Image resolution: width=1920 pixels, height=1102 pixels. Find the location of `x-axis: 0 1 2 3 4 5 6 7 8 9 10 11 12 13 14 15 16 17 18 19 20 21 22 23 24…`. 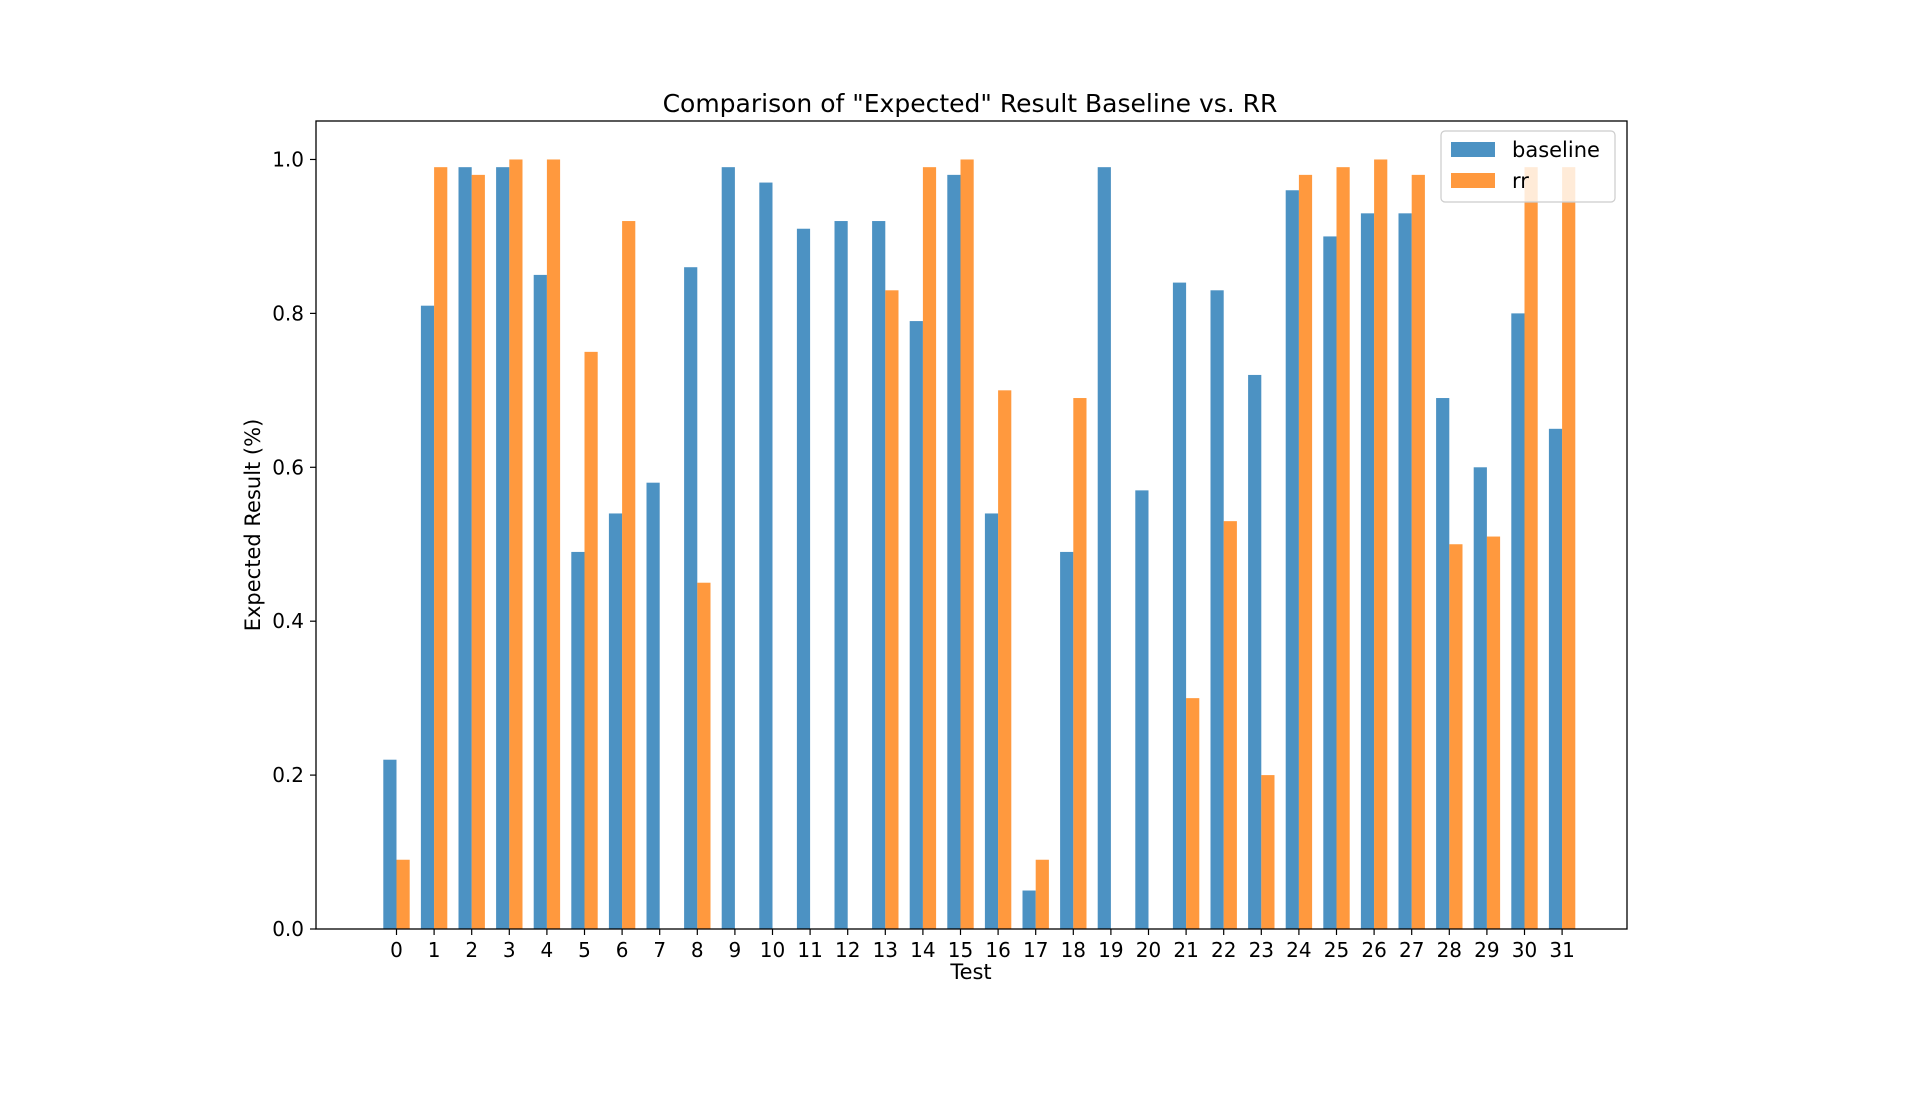

x-axis: 0 1 2 3 4 5 6 7 8 9 10 11 12 13 14 15 16 17 18 19 20 21 22 23 24… is located at coordinates (982, 945).